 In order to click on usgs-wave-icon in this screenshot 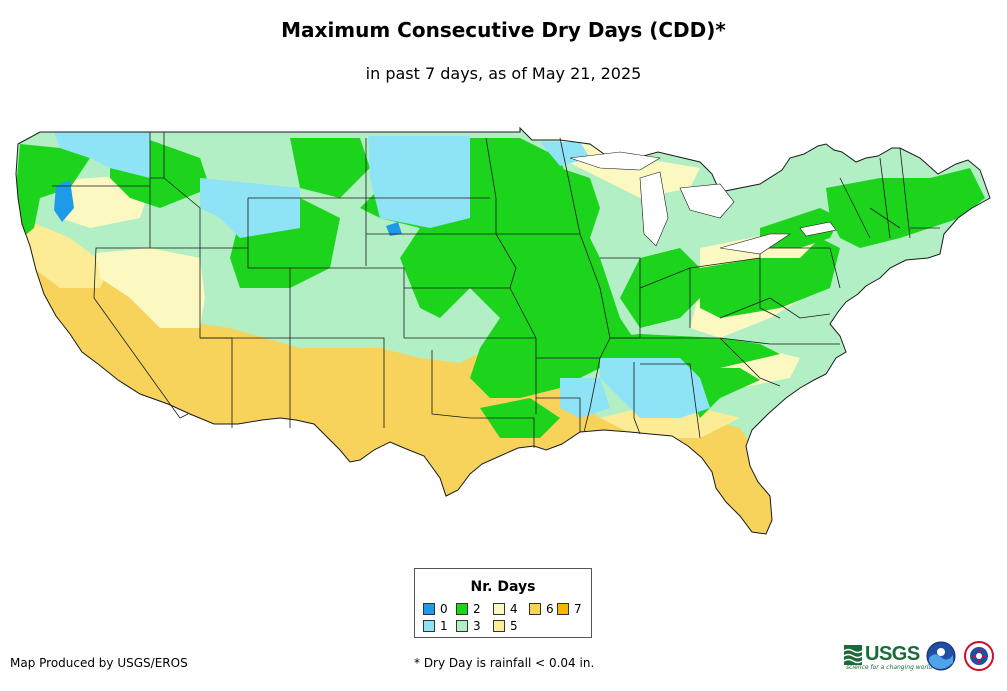, I will do `click(853, 654)`.